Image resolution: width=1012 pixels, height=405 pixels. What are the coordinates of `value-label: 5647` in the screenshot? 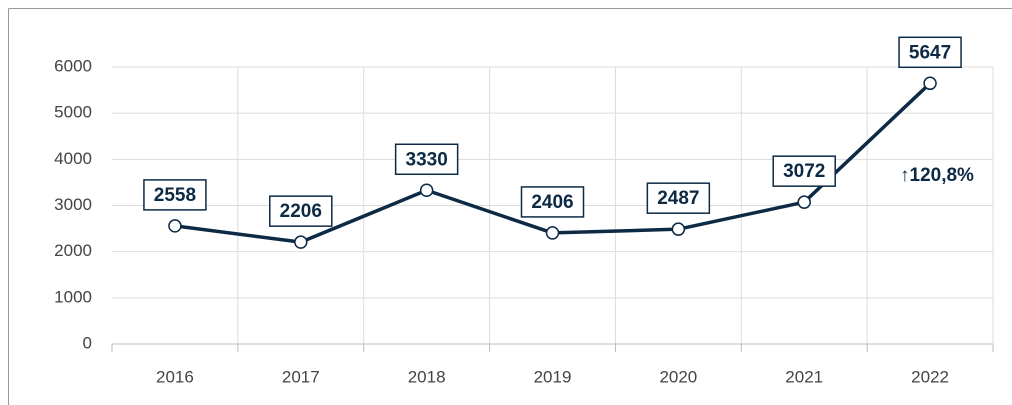 It's located at (930, 52).